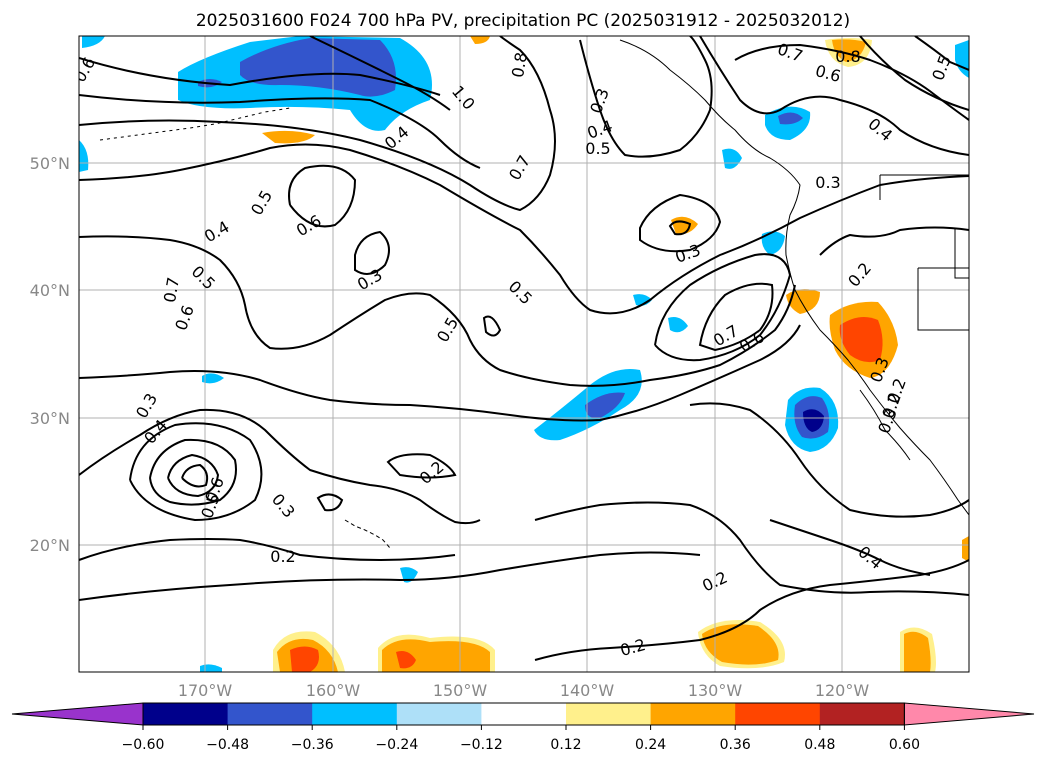 The width and height of the screenshot is (1047, 765). What do you see at coordinates (205, 690) in the screenshot?
I see `lon-label: 170°W` at bounding box center [205, 690].